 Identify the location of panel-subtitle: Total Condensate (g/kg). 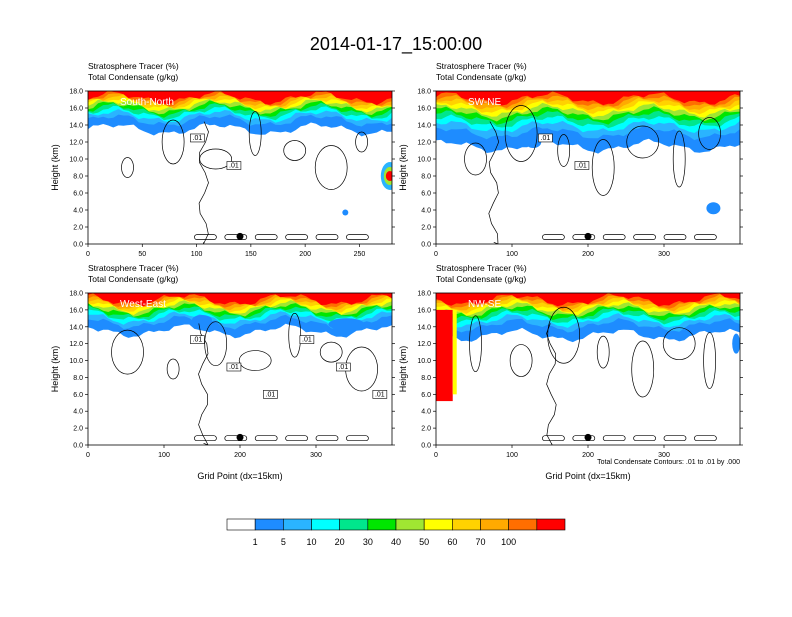
(133, 279).